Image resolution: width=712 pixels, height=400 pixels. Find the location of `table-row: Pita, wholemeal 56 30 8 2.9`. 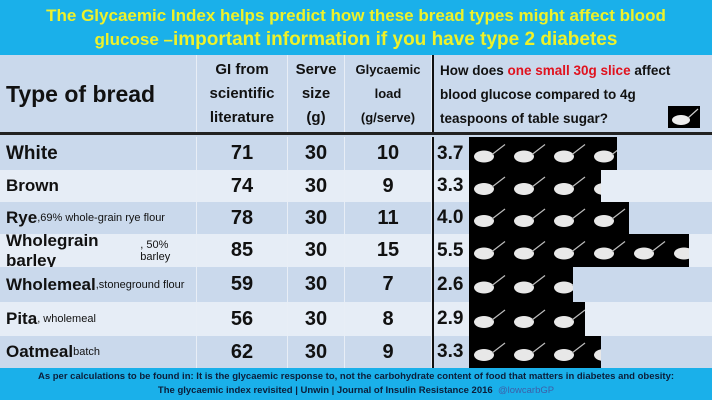

table-row: Pita, wholemeal 56 30 8 2.9 is located at coordinates (356, 319).